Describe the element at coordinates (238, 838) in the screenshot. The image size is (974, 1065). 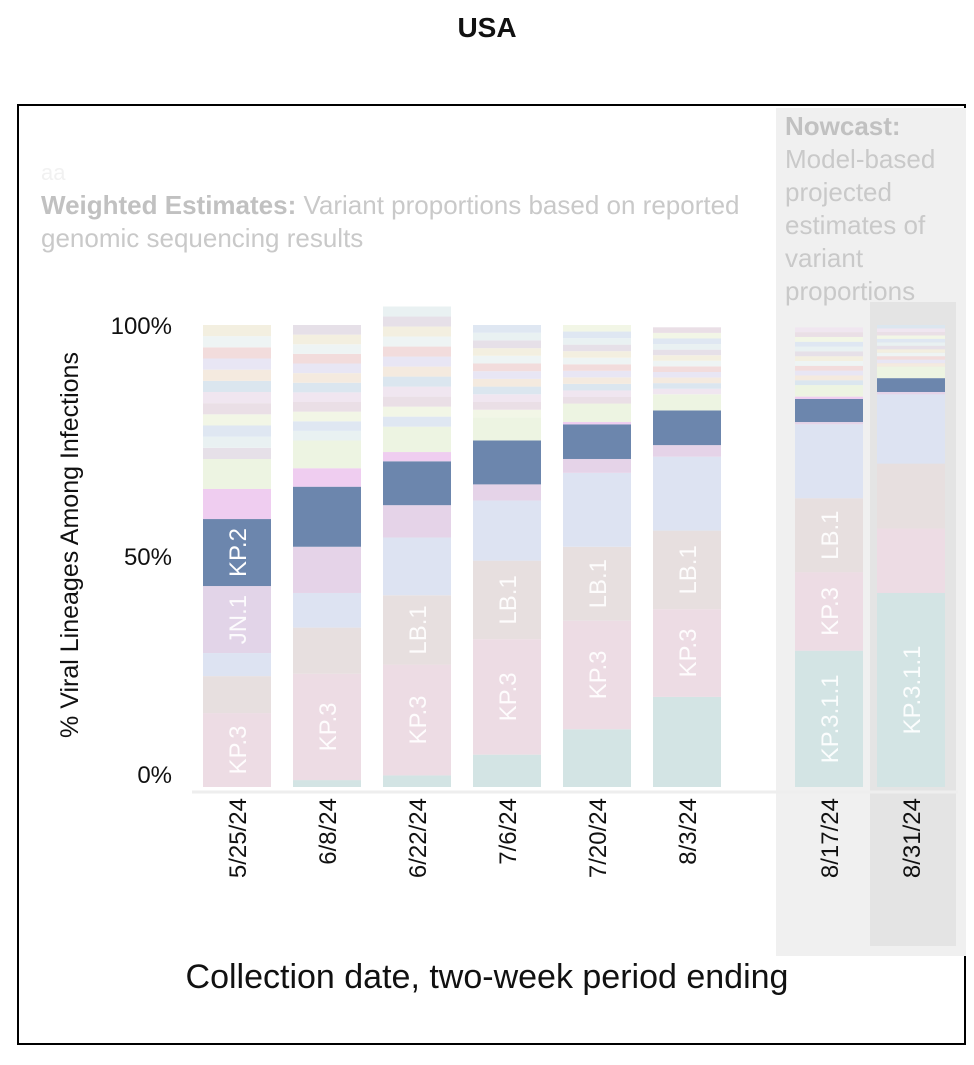
I see `x-tick-label: 5/25/24` at that location.